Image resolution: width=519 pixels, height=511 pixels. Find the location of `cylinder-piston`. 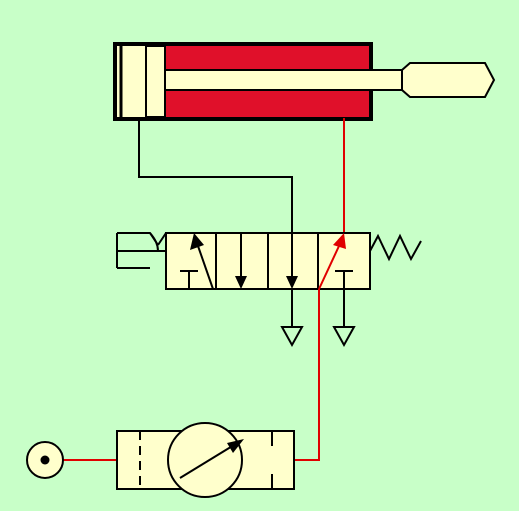

cylinder-piston is located at coordinates (155, 81).